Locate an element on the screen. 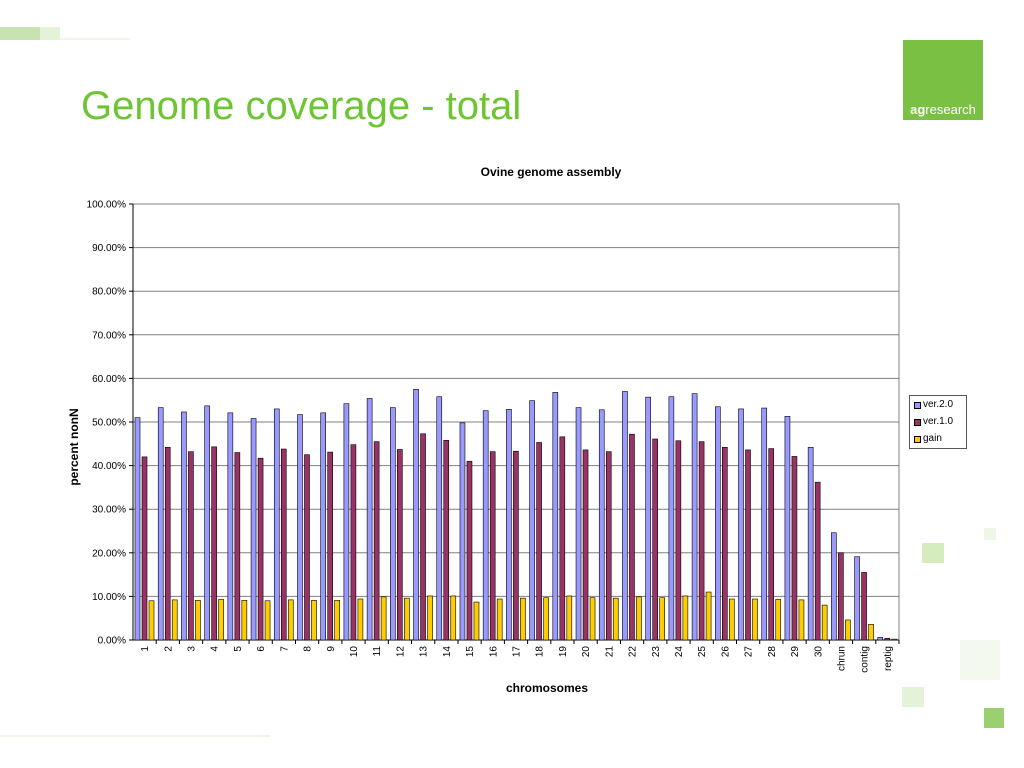  y-tick-label: 20.00% is located at coordinates (109, 553).